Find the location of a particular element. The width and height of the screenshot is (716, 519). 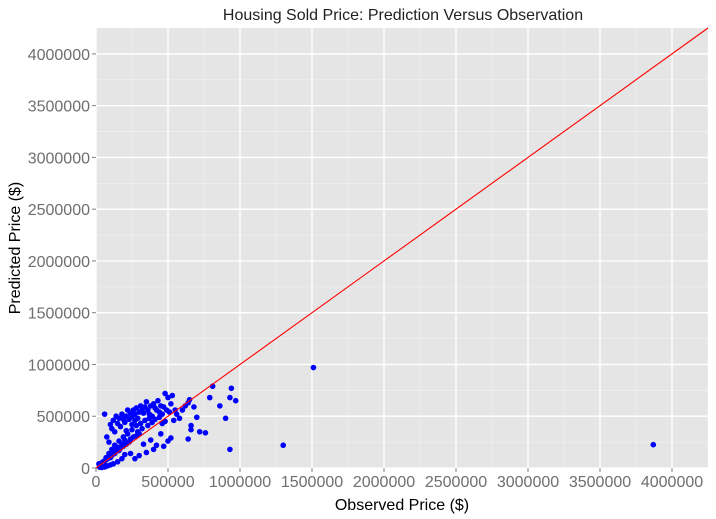

y-tick-label: 4000000 is located at coordinates (59, 55).